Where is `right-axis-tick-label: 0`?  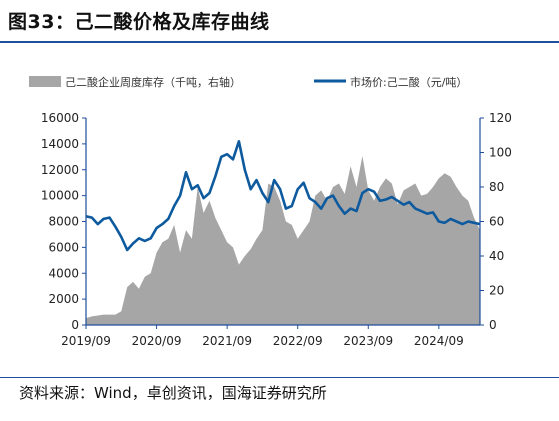
right-axis-tick-label: 0 is located at coordinates (493, 325).